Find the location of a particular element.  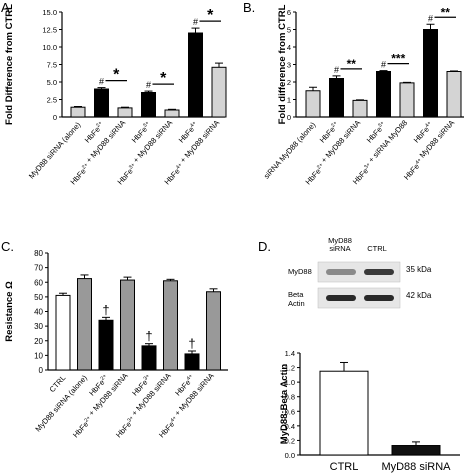

panel-d-y-tick-label: 1.2 is located at coordinates (290, 368).